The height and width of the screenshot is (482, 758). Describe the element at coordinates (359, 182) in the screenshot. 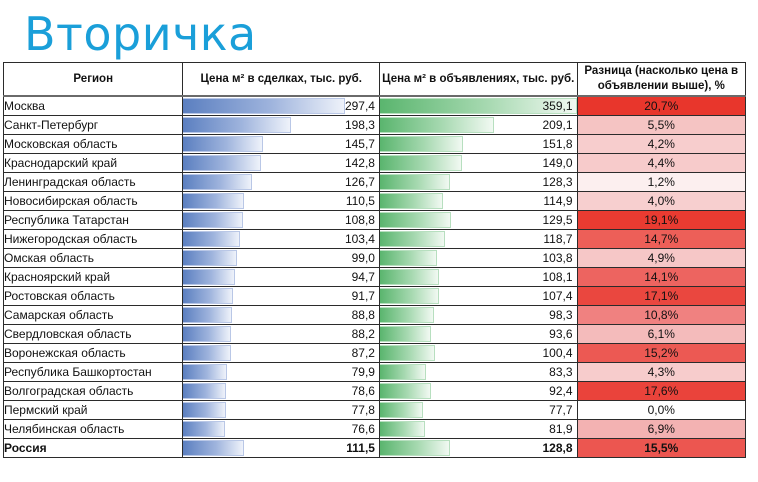

I see `value-text: 126,7` at that location.